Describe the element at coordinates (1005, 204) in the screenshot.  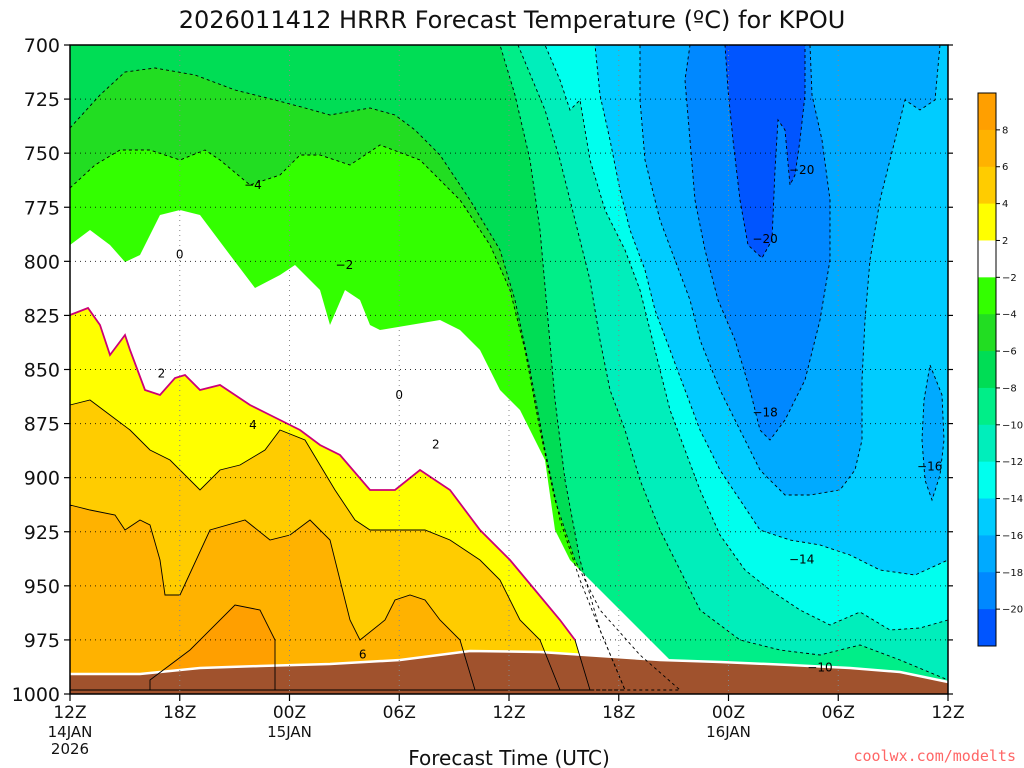
I see `colorbar-label: 4` at that location.